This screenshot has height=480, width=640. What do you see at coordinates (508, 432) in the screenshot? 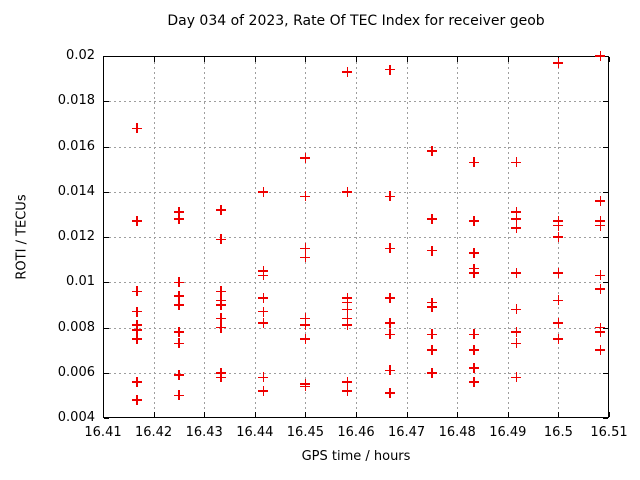
I see `x-tick-label: 16.49` at bounding box center [508, 432].